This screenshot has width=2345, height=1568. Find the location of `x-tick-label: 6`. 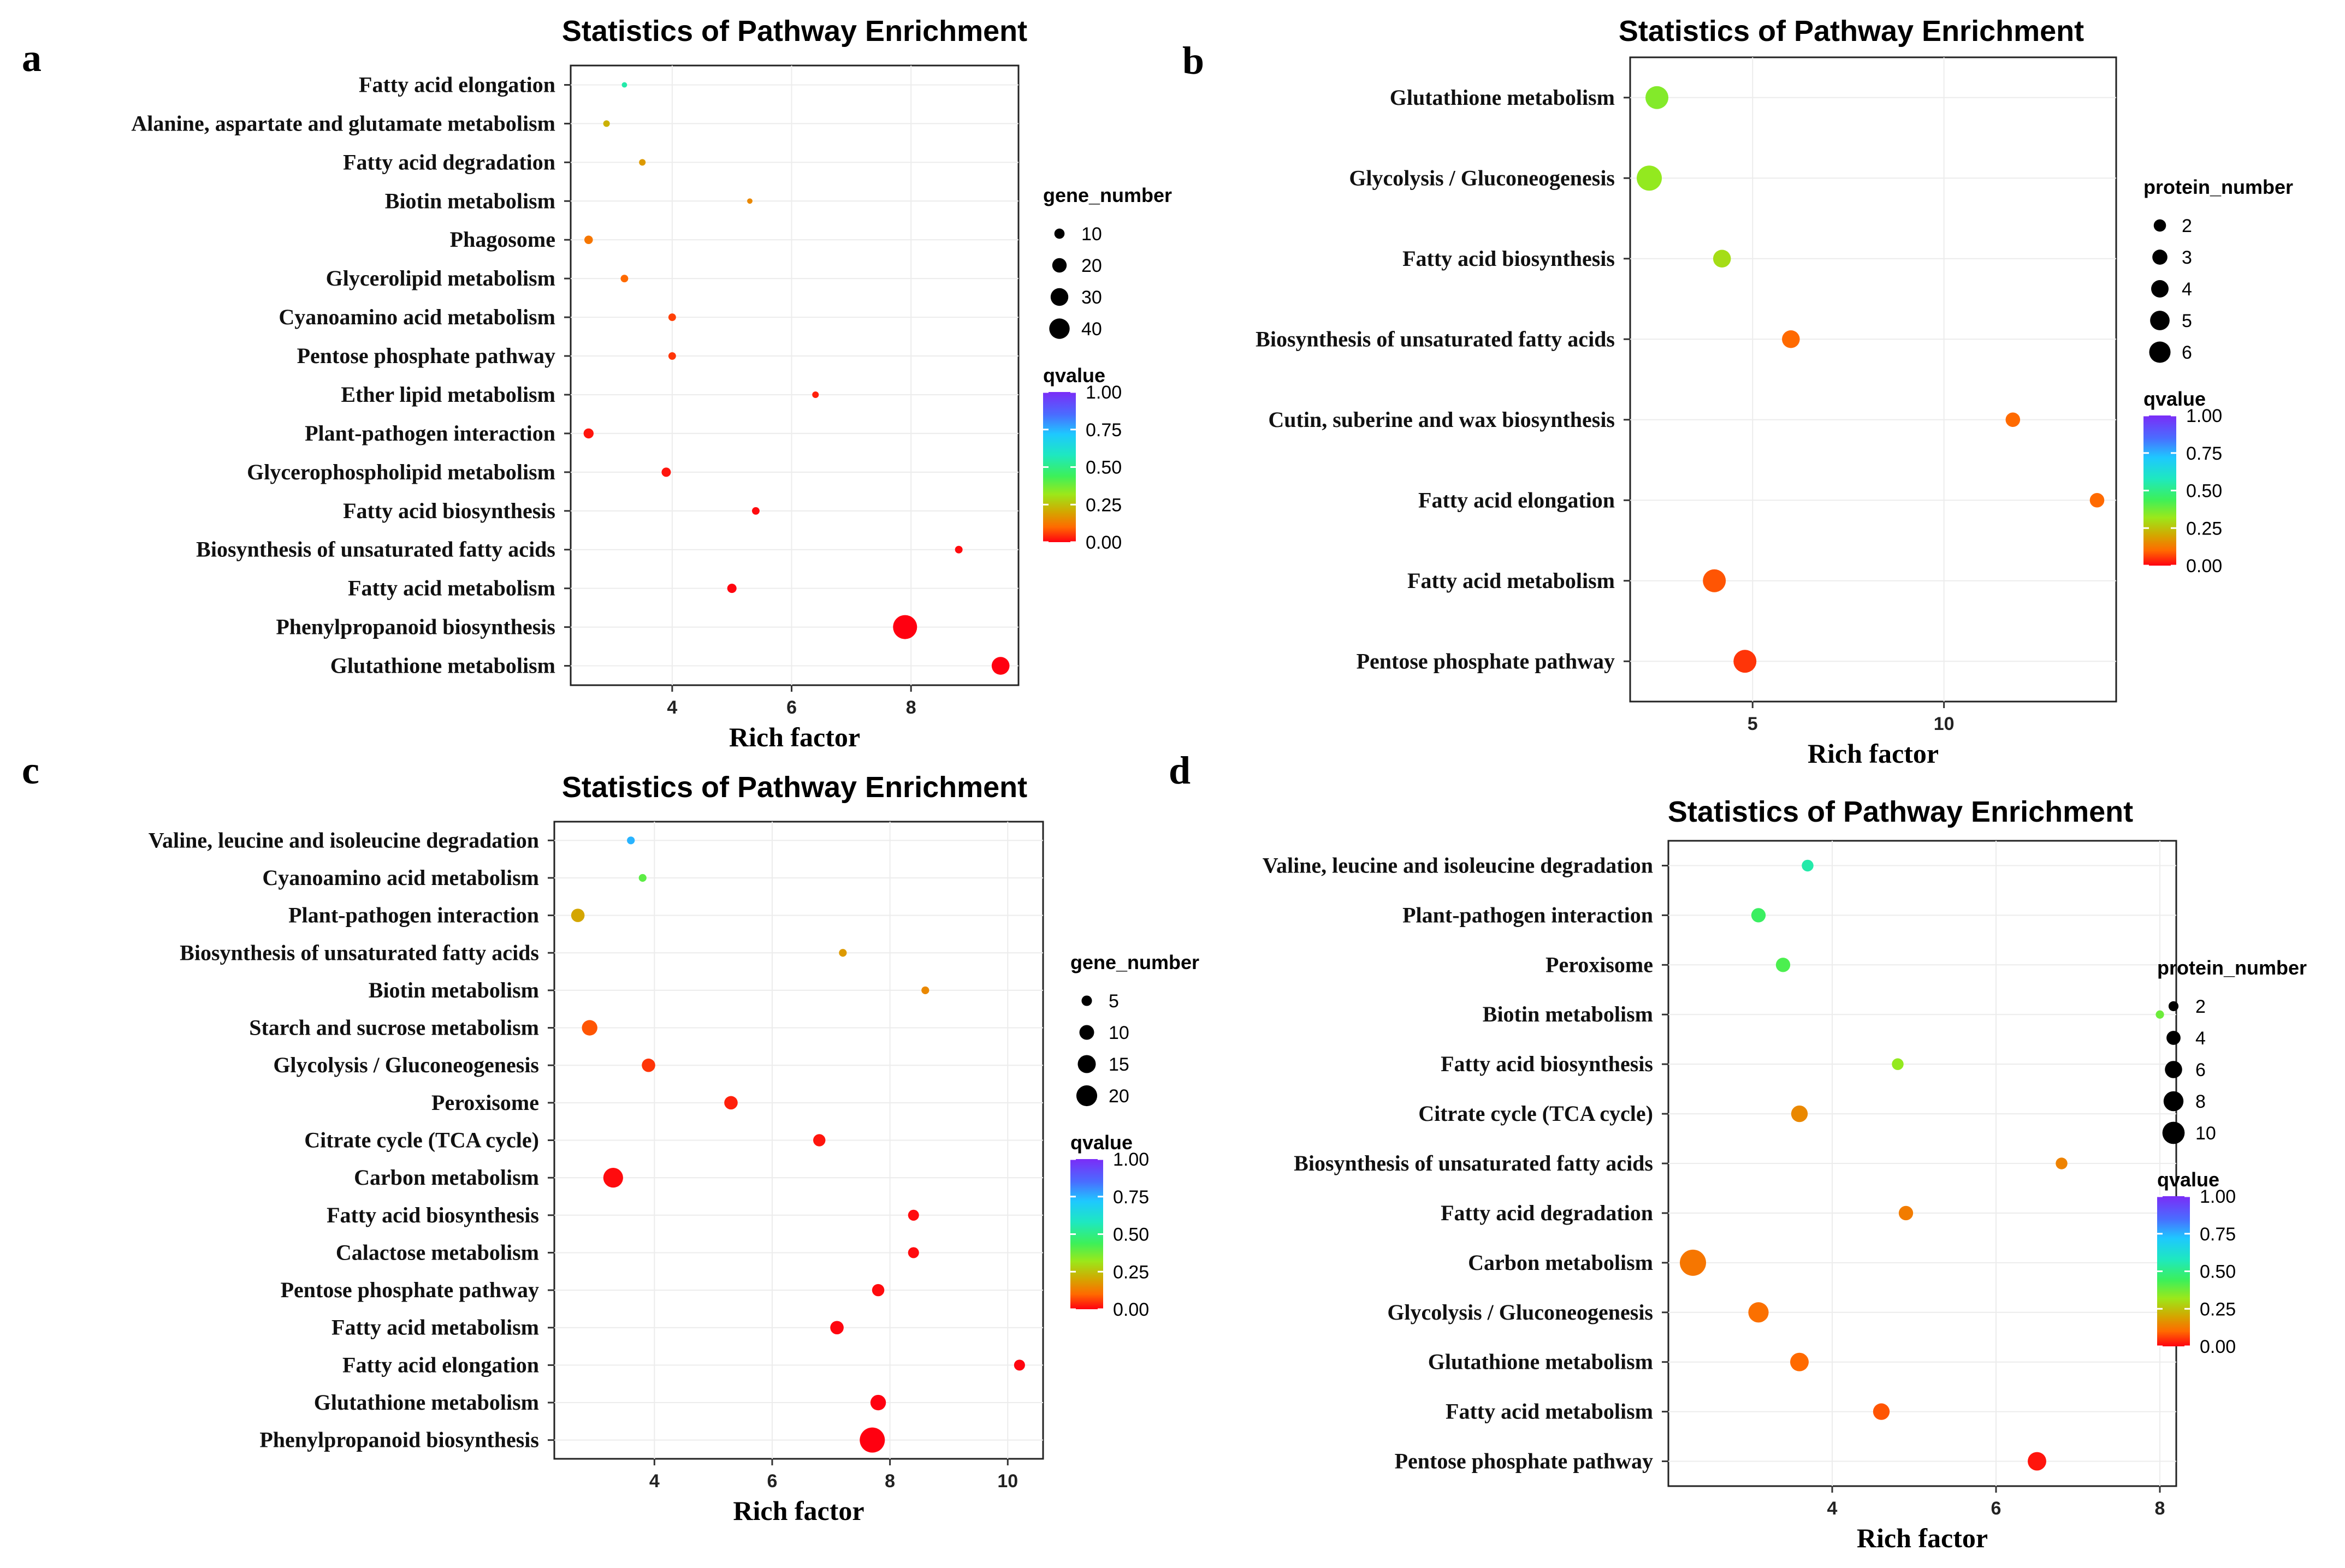

x-tick-label: 6 is located at coordinates (1996, 1508).